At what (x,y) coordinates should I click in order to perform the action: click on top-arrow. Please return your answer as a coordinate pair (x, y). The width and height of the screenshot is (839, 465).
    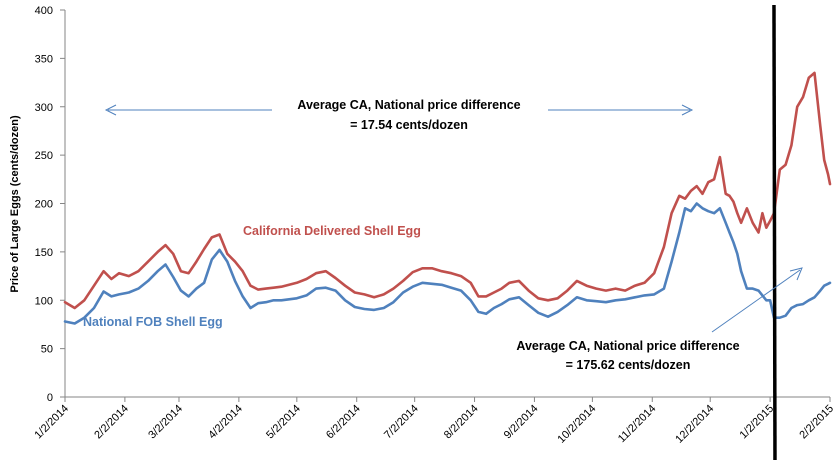
    Looking at the image, I should click on (399, 110).